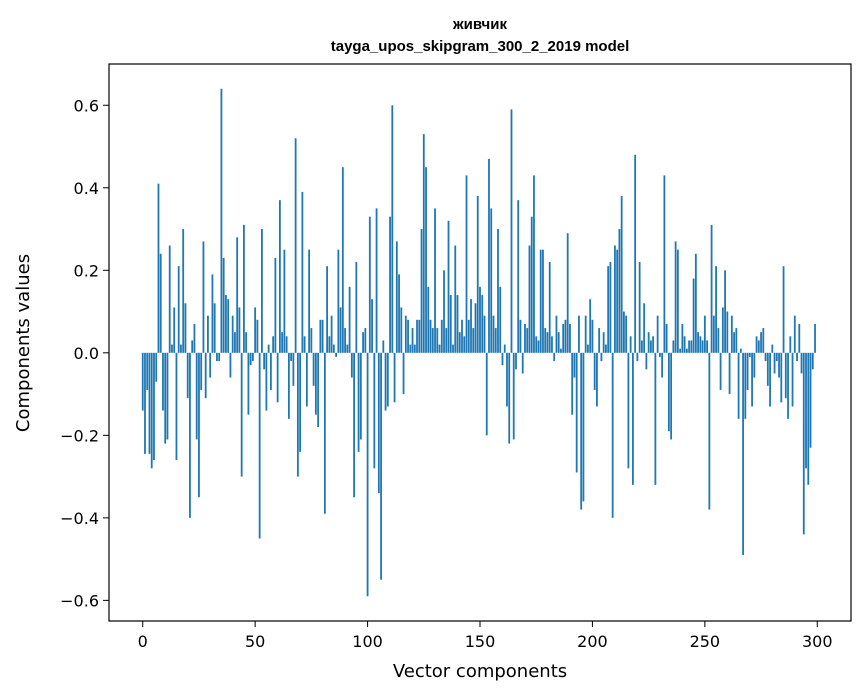 Image resolution: width=867 pixels, height=696 pixels. What do you see at coordinates (84, 353) in the screenshot?
I see `y-axis: −0.6 −0.4 −0.2 0.0 0.2 0.4 0.6` at bounding box center [84, 353].